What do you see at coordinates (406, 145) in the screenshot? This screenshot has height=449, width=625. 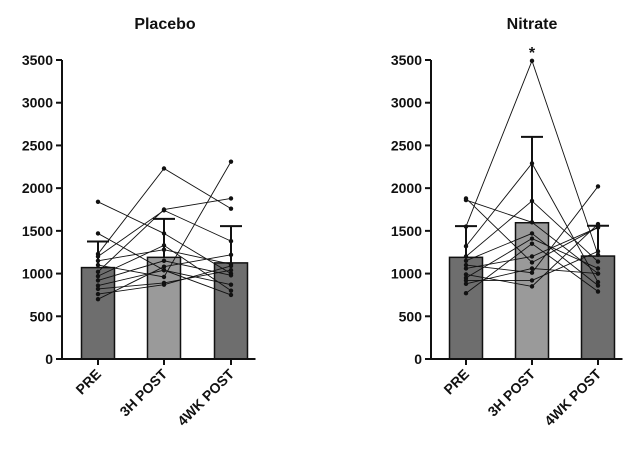 I see `nitrate-y-tick-label: 2500` at bounding box center [406, 145].